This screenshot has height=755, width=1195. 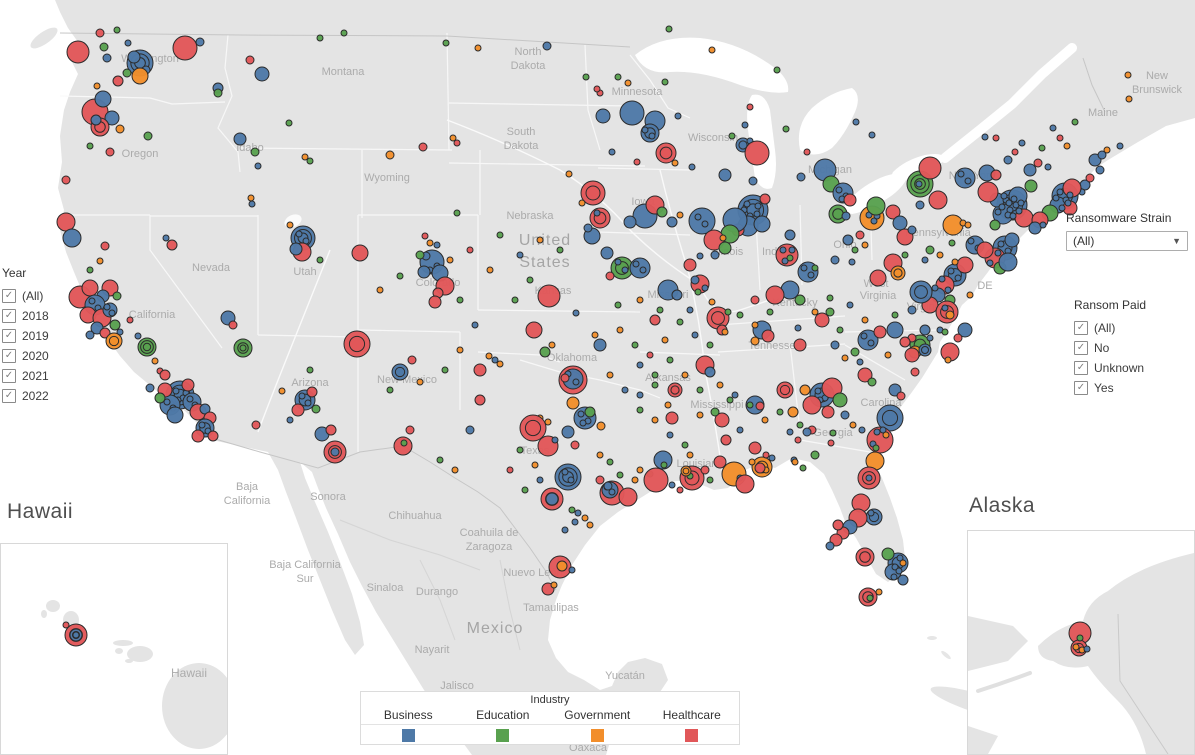 I want to click on checkbox-checked: ✓, so click(x=9, y=296).